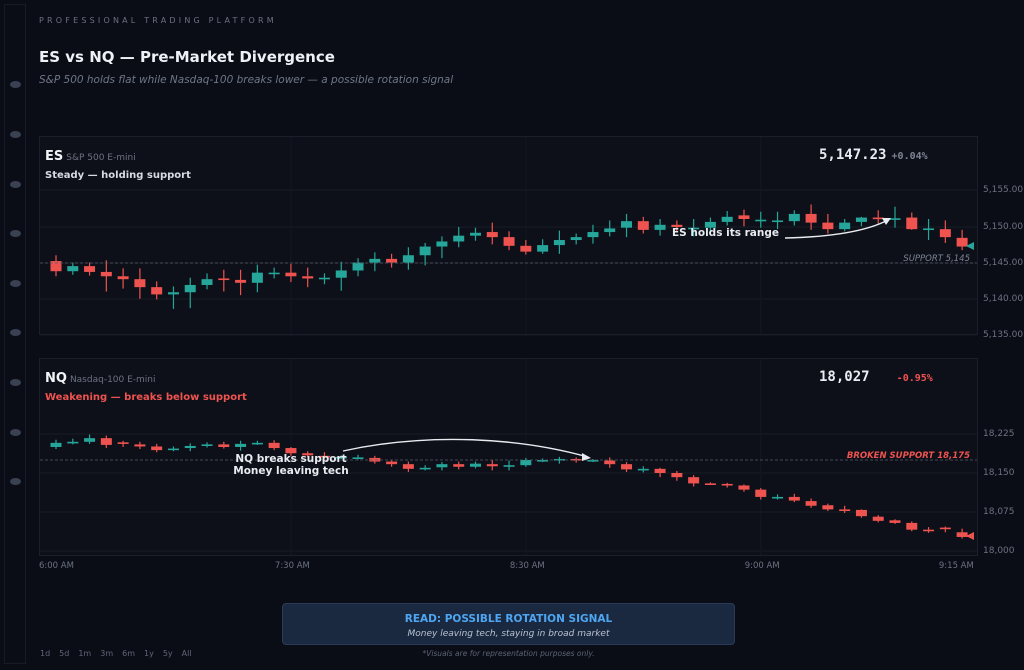 Image resolution: width=1024 pixels, height=670 pixels. I want to click on es-name: S&P 500 E-mini, so click(101, 158).